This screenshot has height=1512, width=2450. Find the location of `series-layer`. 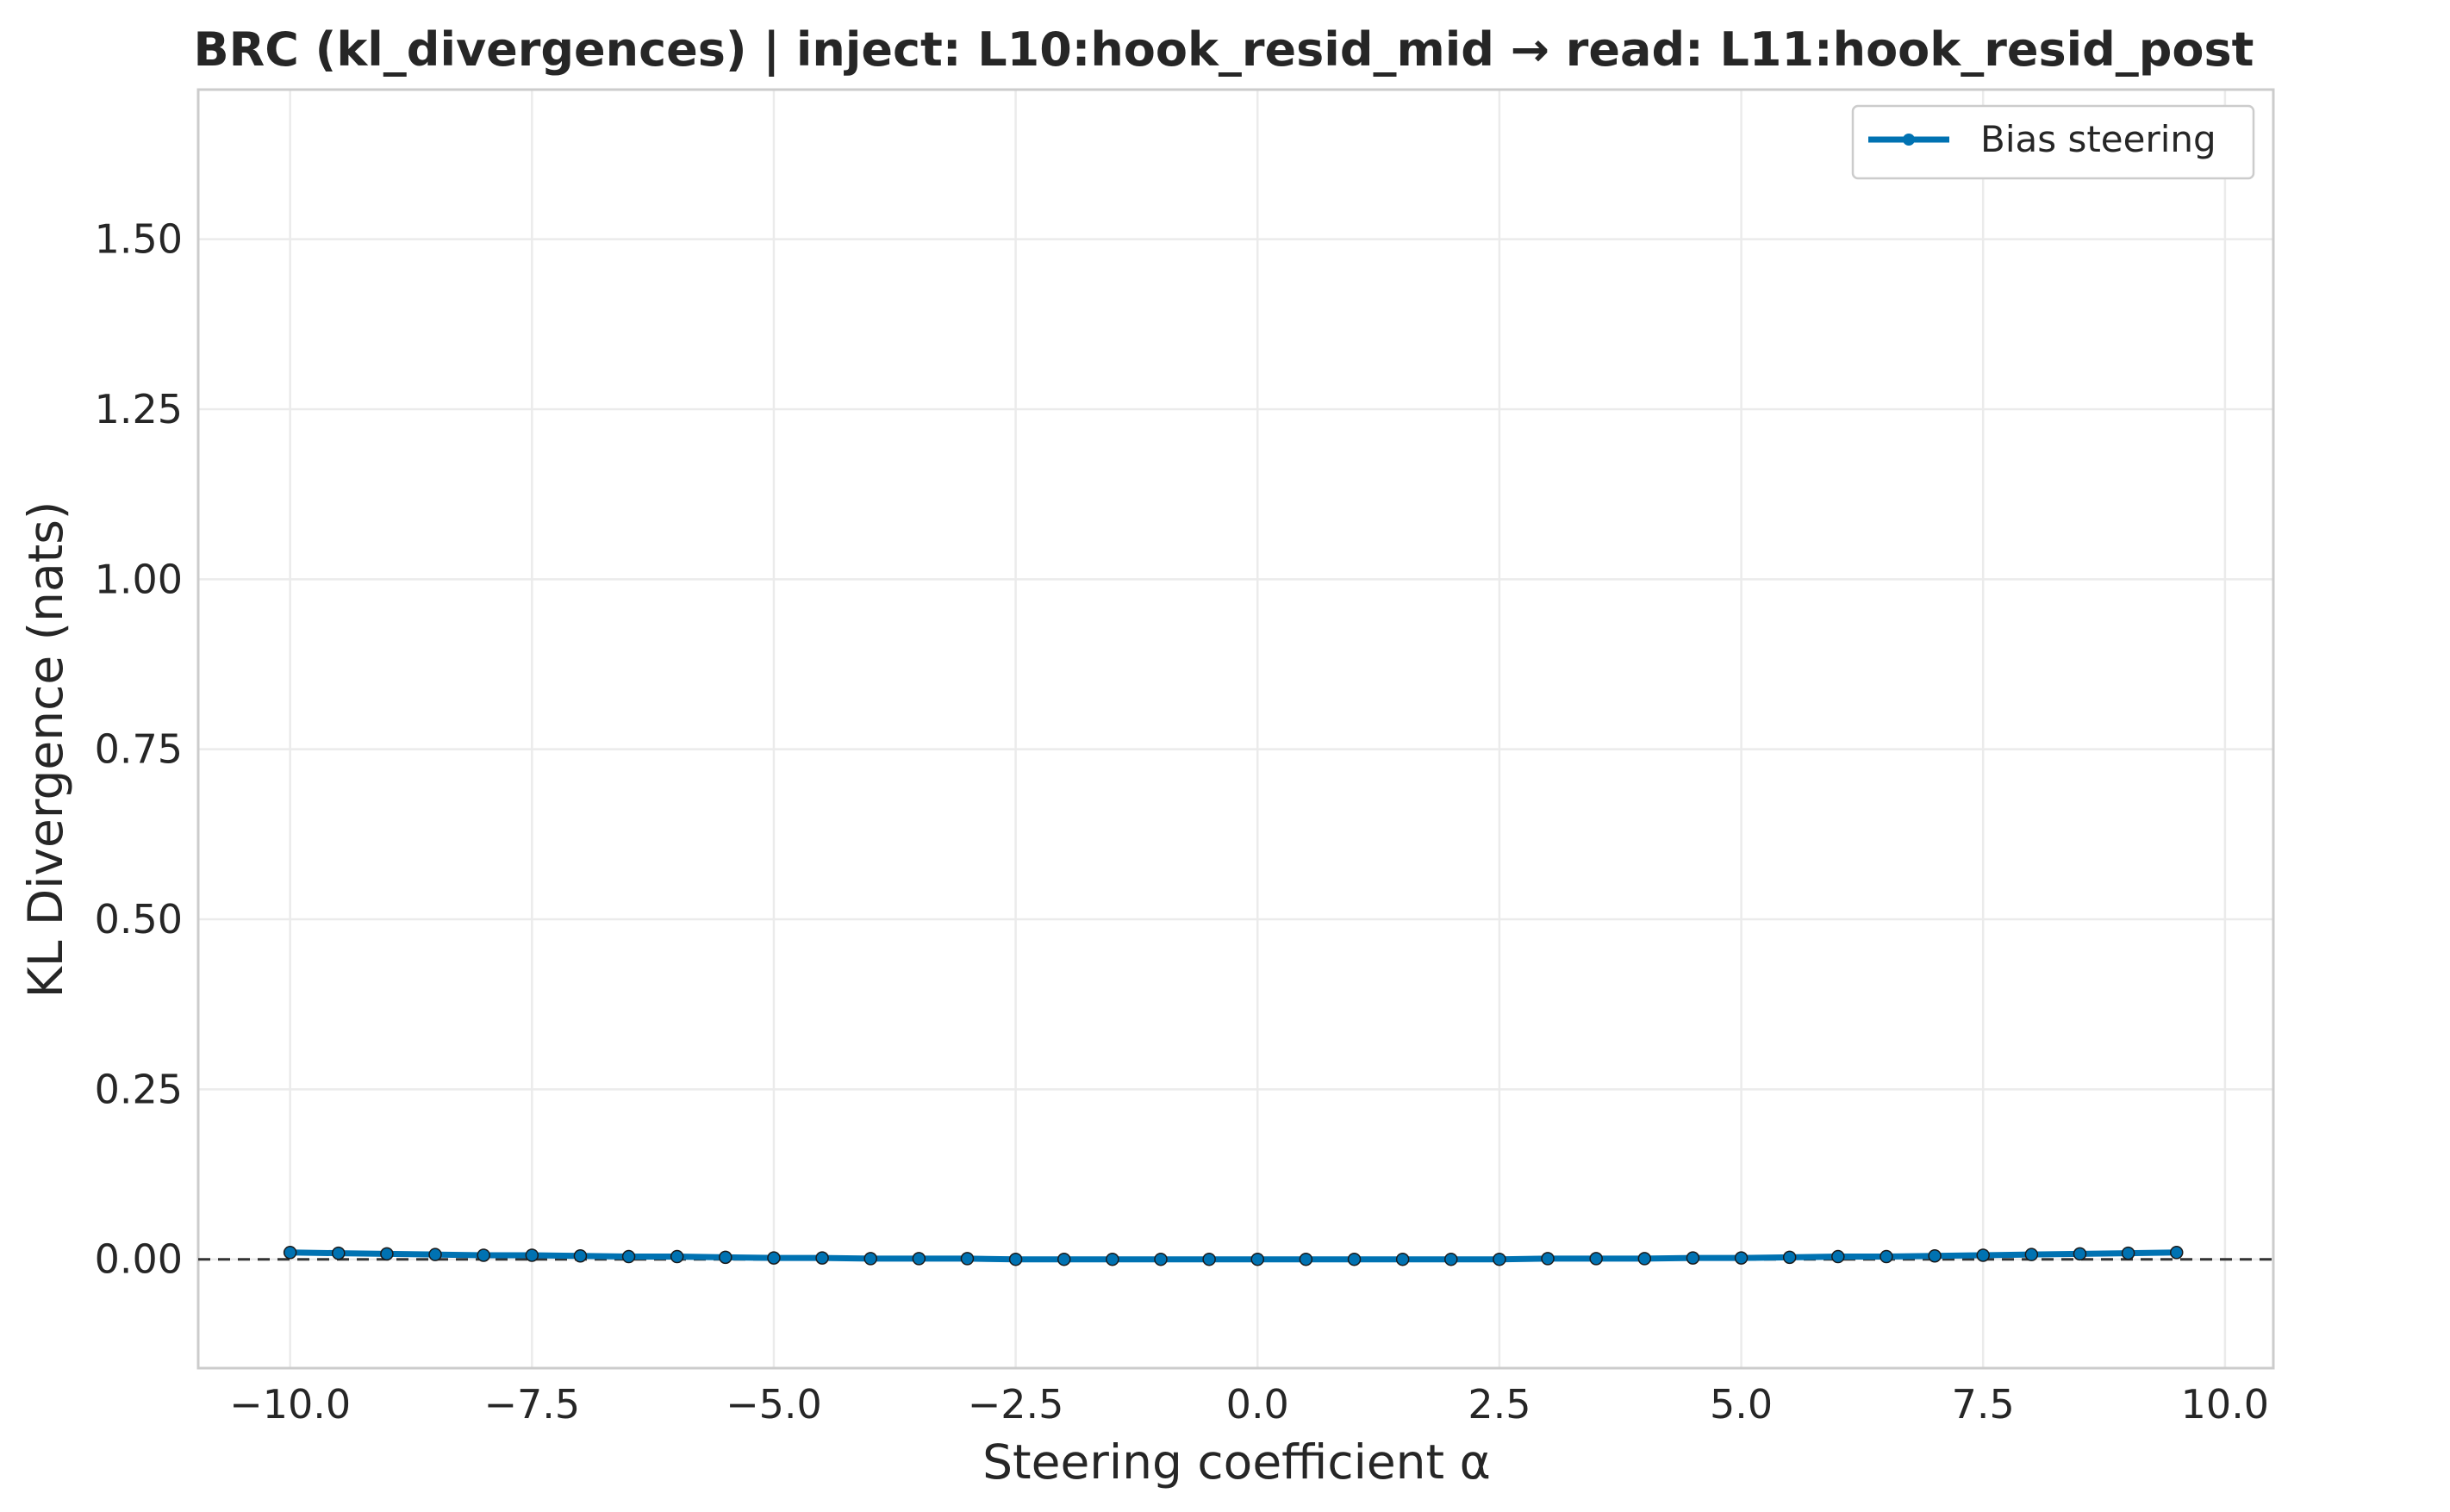

series-layer is located at coordinates (1233, 1256).